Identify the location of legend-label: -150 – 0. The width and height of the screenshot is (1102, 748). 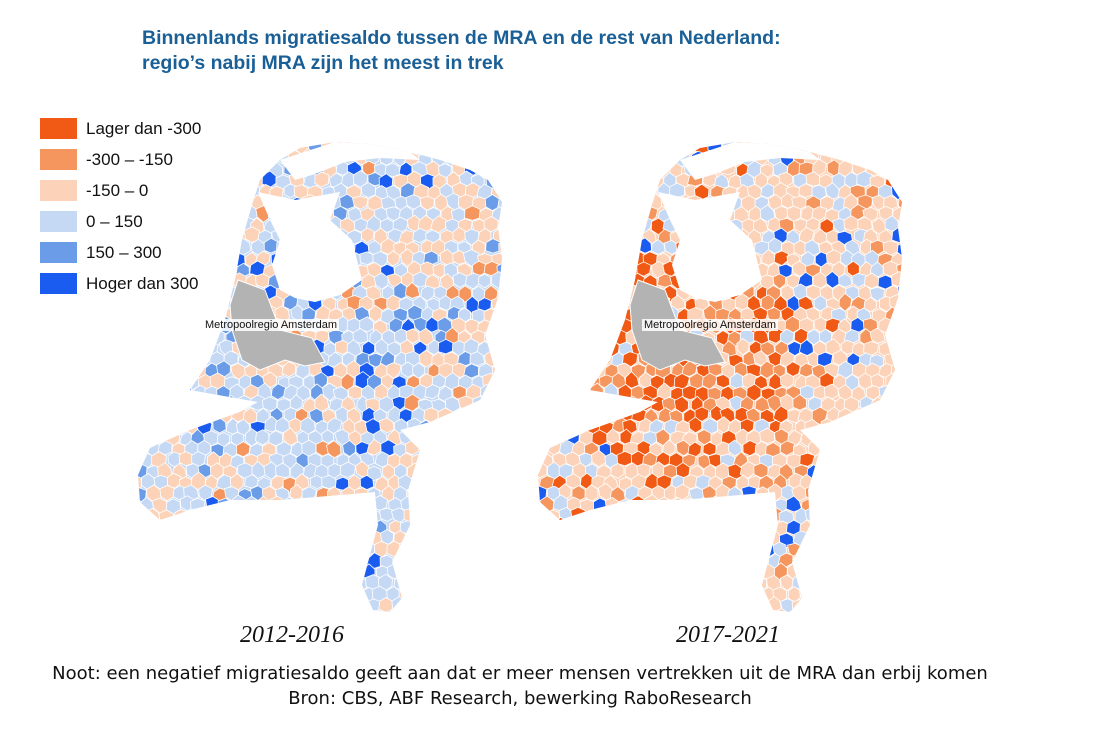
(117, 190).